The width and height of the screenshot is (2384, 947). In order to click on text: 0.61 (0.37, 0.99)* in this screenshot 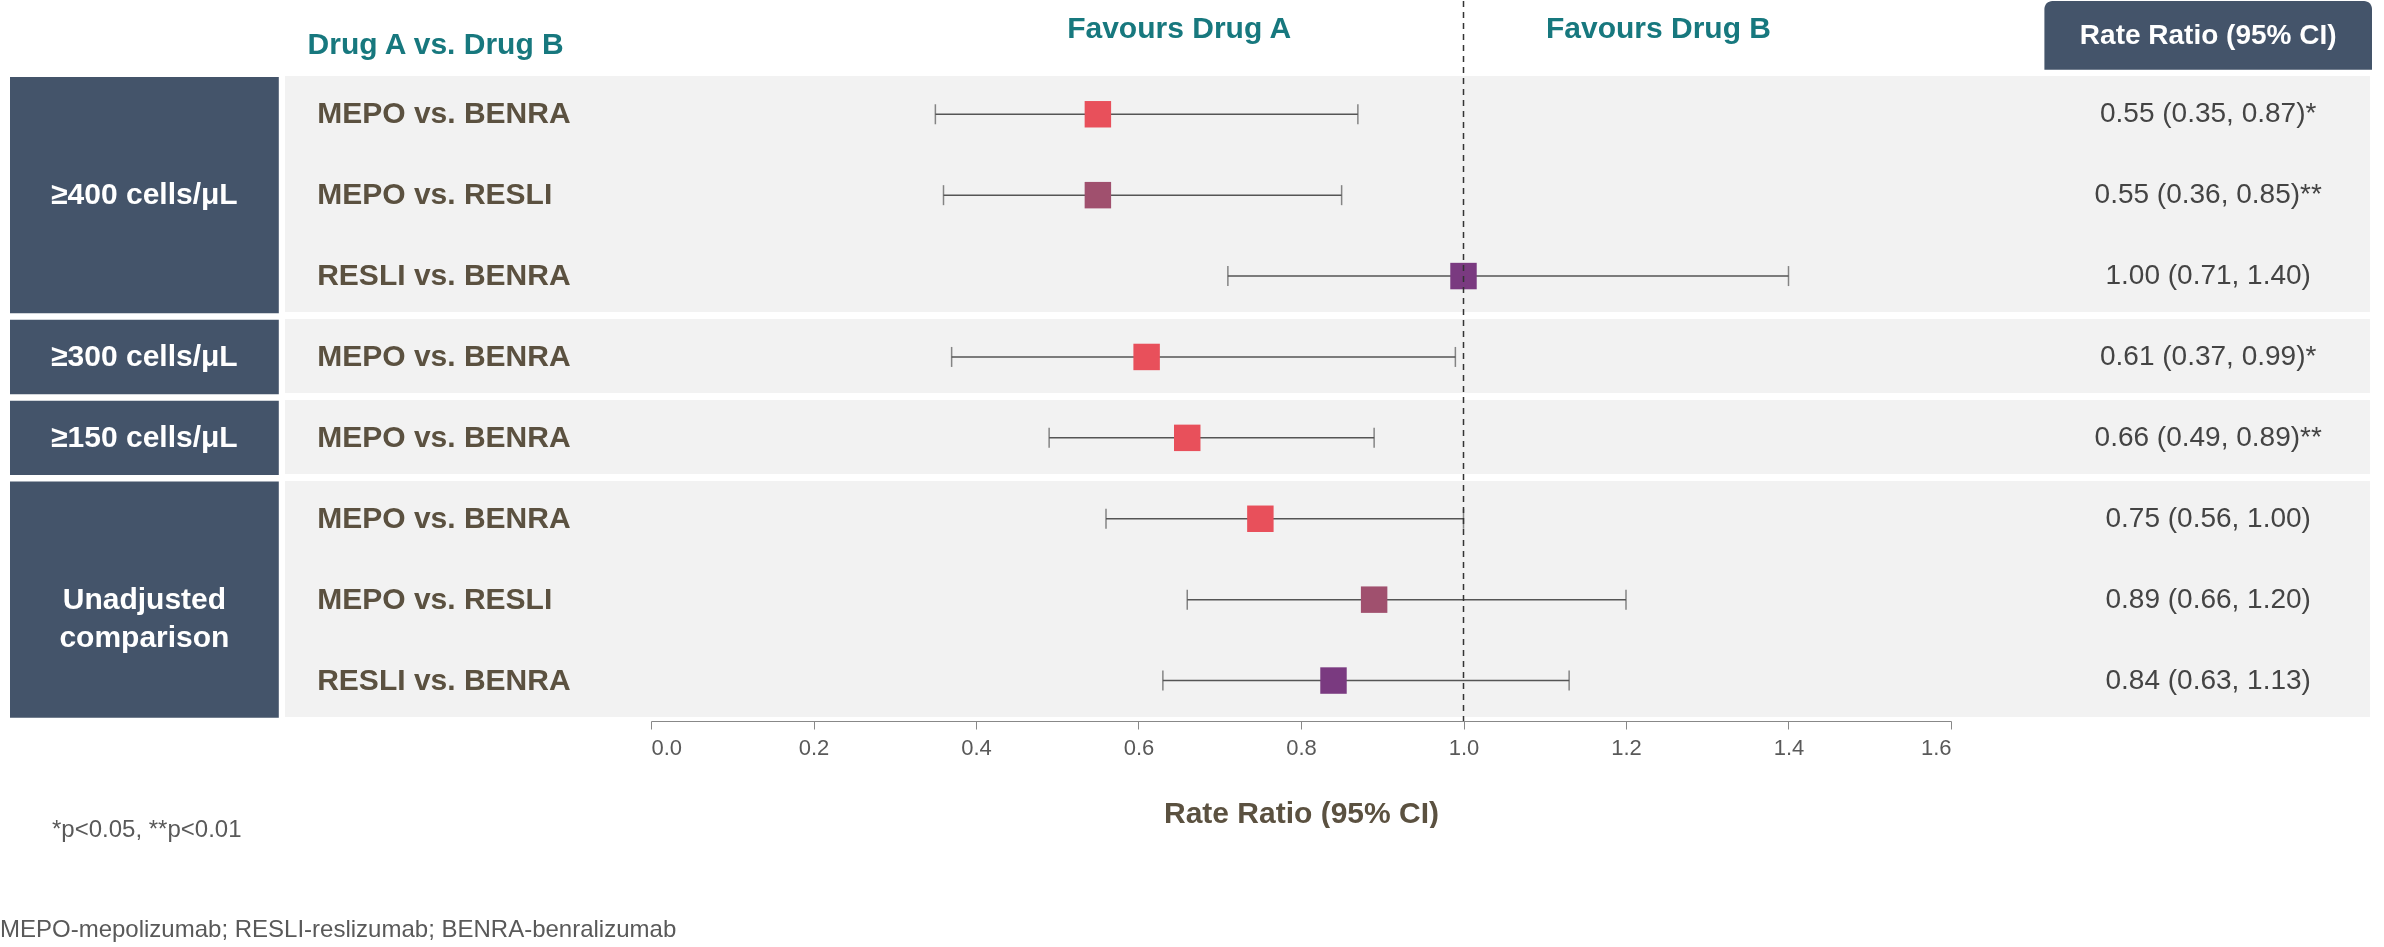, I will do `click(2208, 355)`.